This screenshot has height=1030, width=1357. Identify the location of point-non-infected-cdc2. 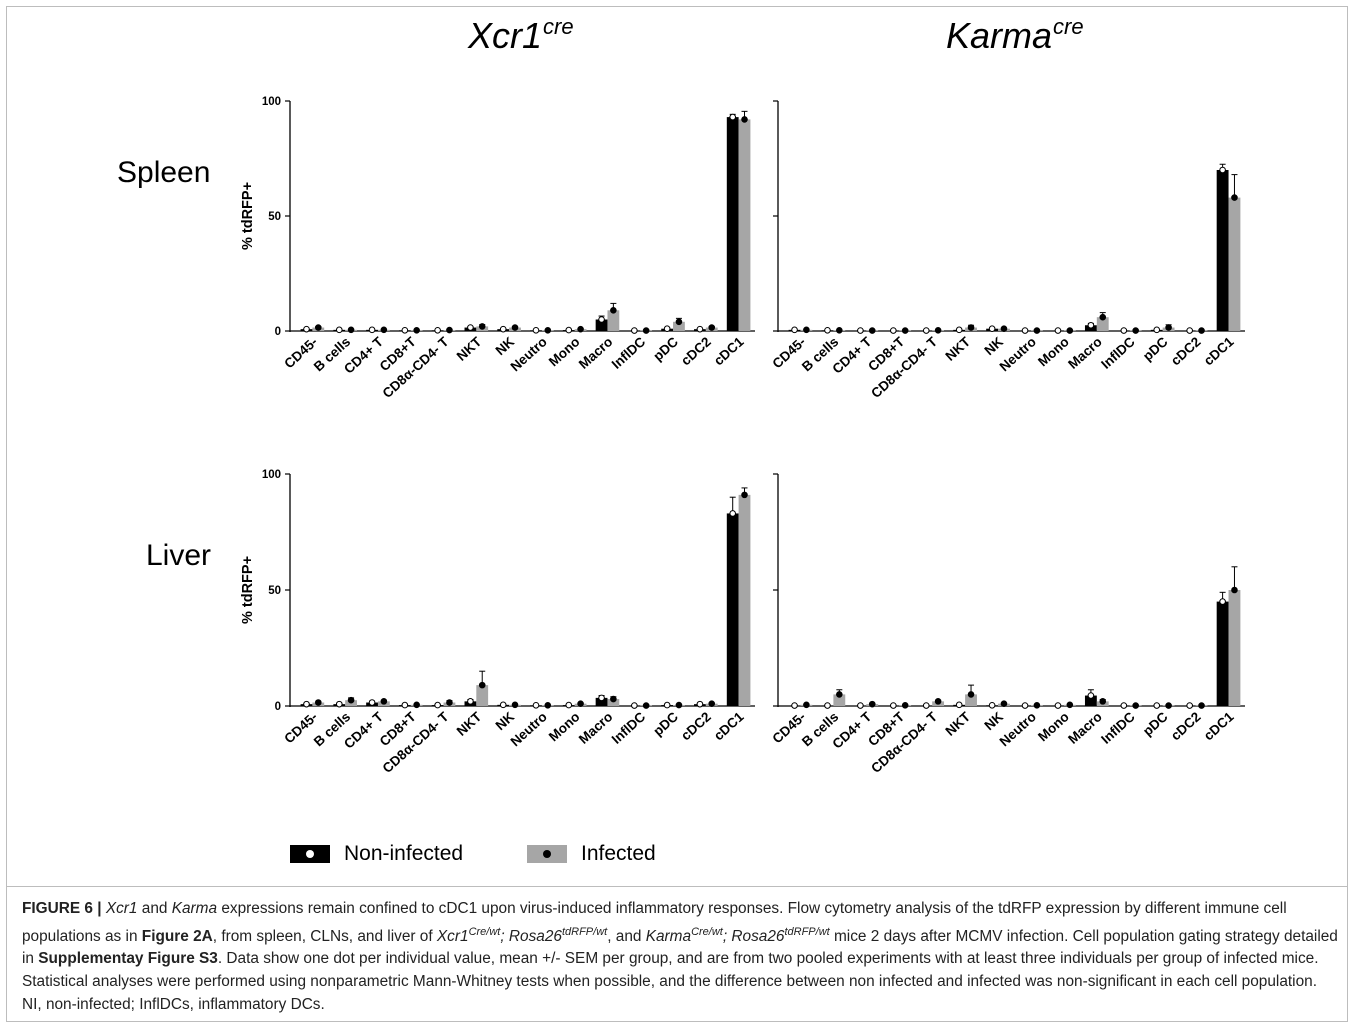
(700, 329).